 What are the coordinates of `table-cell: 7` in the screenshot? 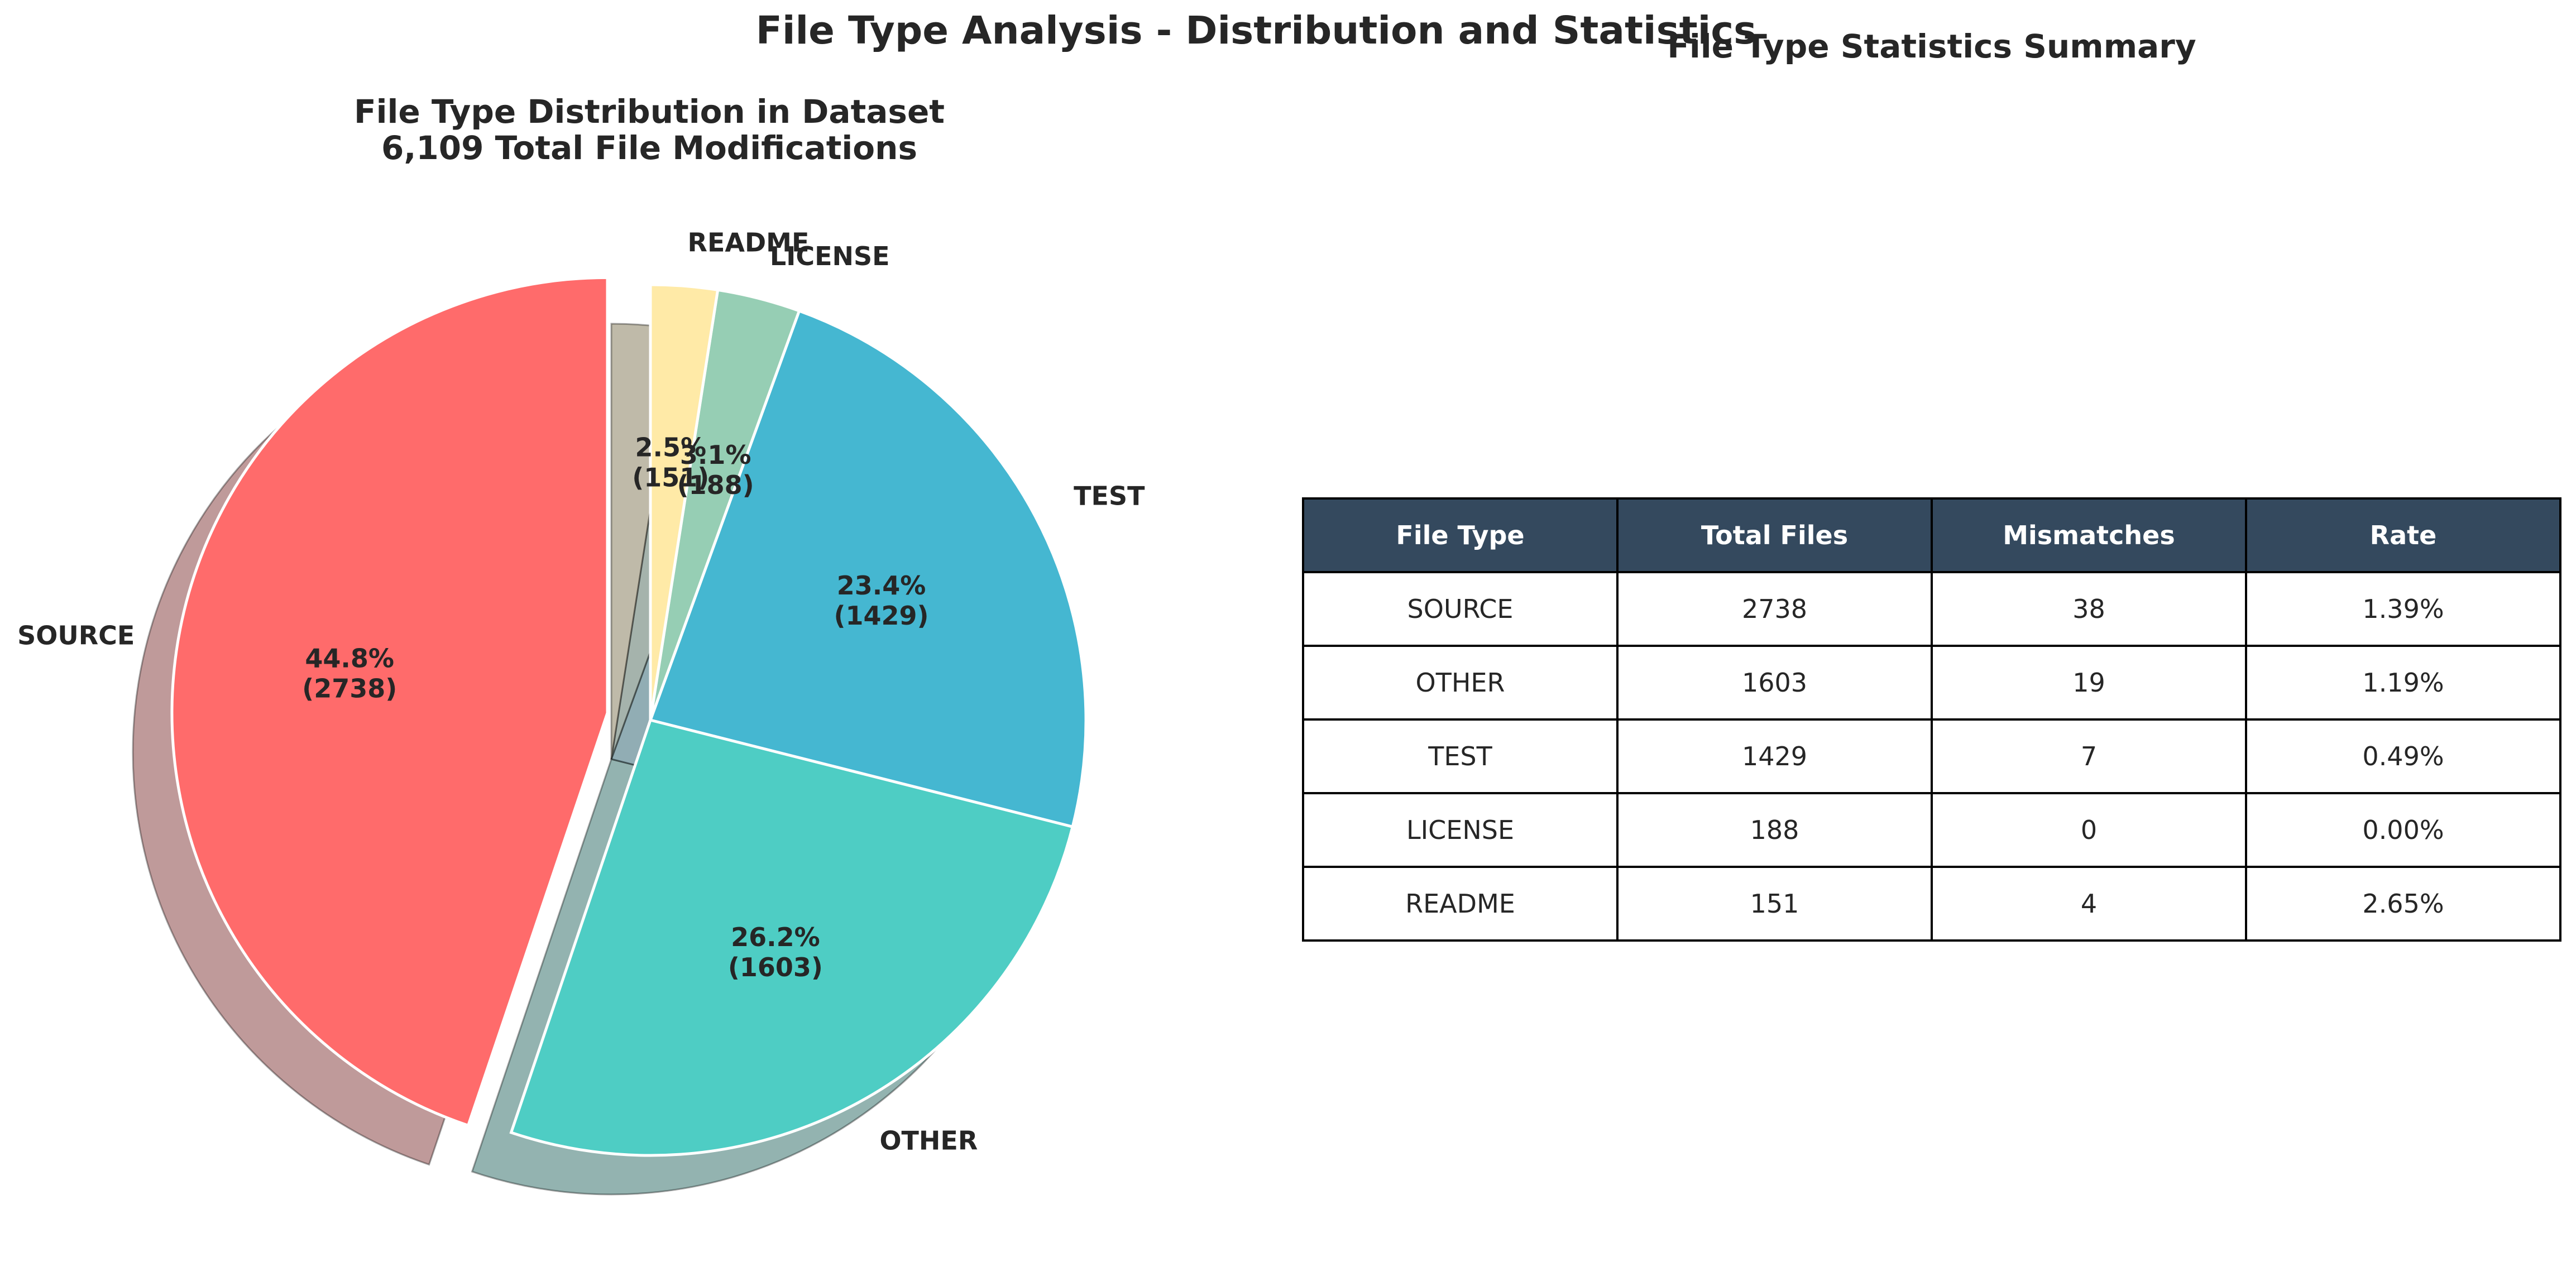 It's located at (2089, 756).